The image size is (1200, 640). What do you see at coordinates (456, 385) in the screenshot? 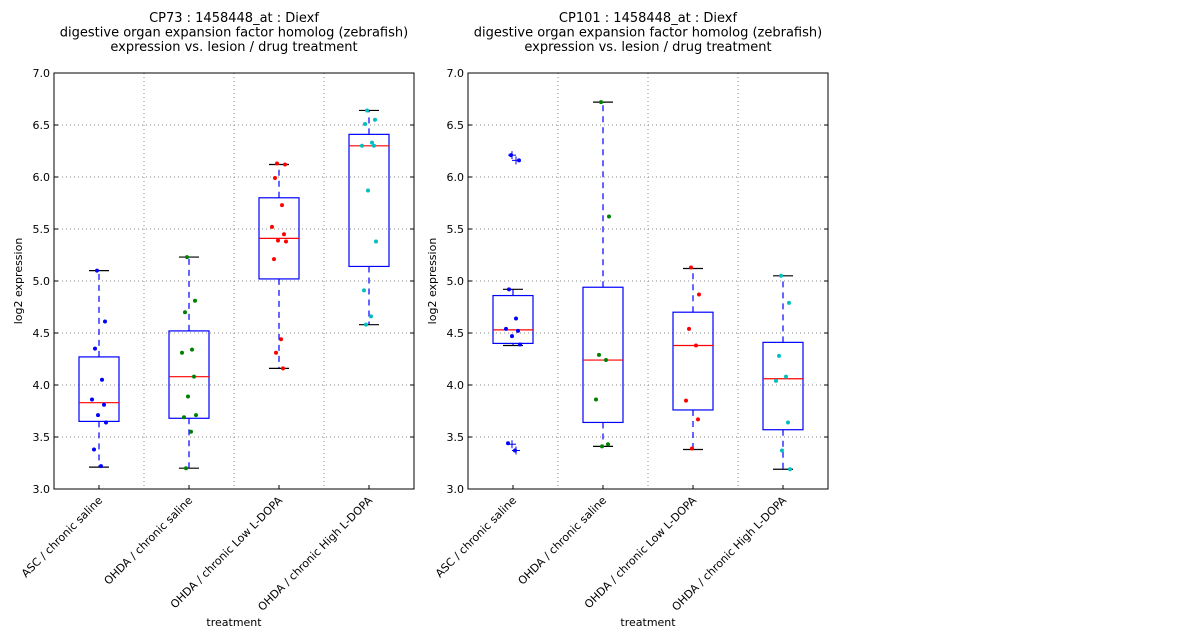
I see `y-tick-label: 4.0` at bounding box center [456, 385].